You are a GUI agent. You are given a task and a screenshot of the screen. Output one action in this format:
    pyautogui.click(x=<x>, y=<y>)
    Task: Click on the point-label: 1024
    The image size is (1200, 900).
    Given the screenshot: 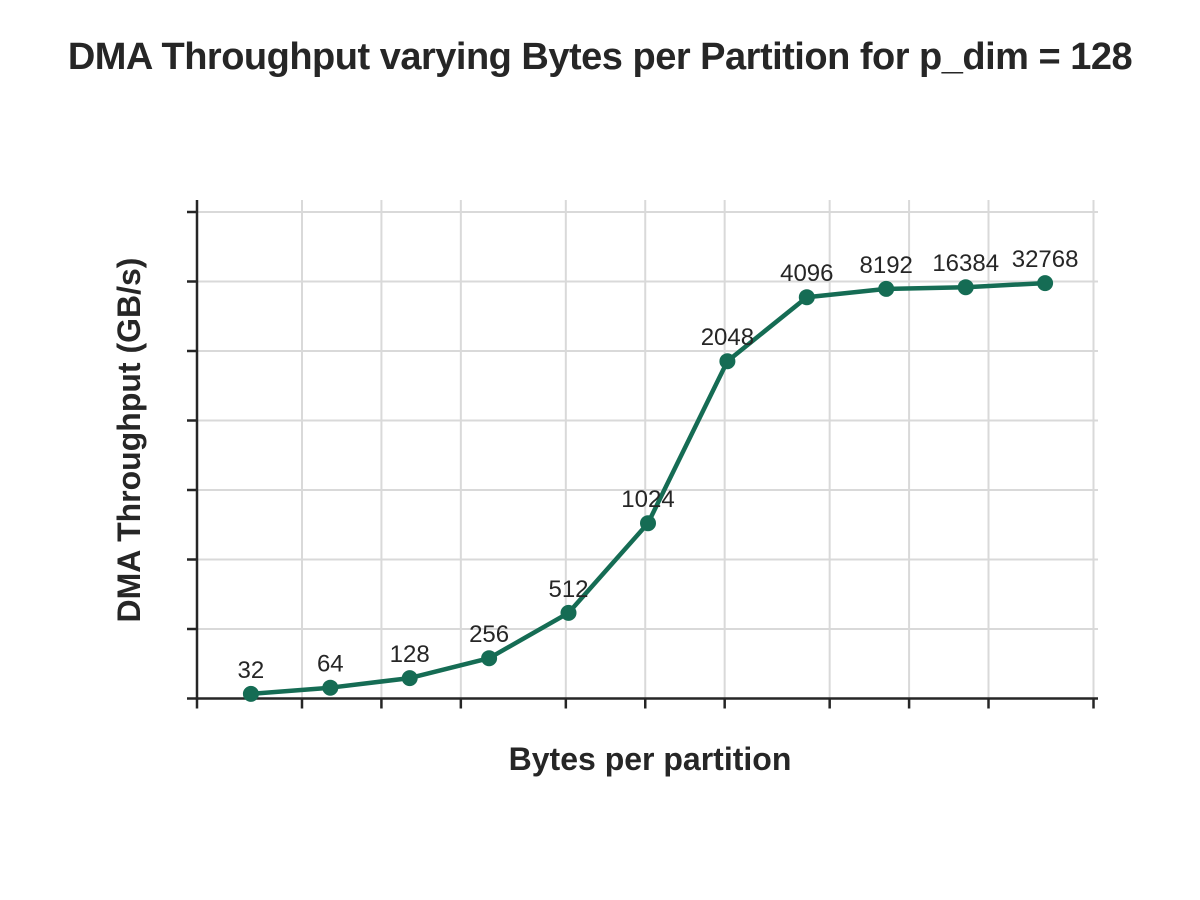 What is the action you would take?
    pyautogui.click(x=647, y=499)
    